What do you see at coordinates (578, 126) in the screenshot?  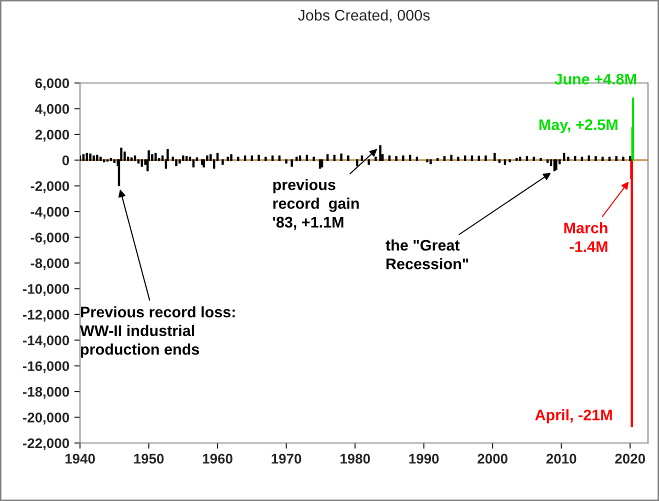 I see `annotation: May, +2.5M` at bounding box center [578, 126].